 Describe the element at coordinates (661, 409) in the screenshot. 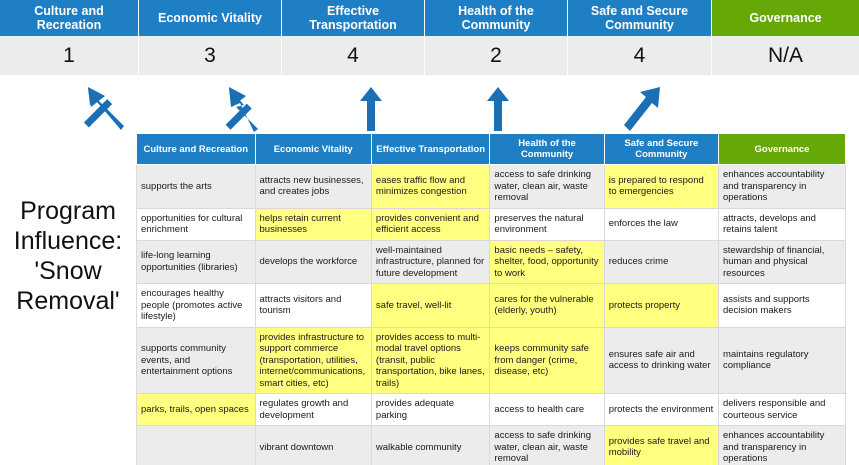

I see `matrix-cell: protects the environment` at that location.